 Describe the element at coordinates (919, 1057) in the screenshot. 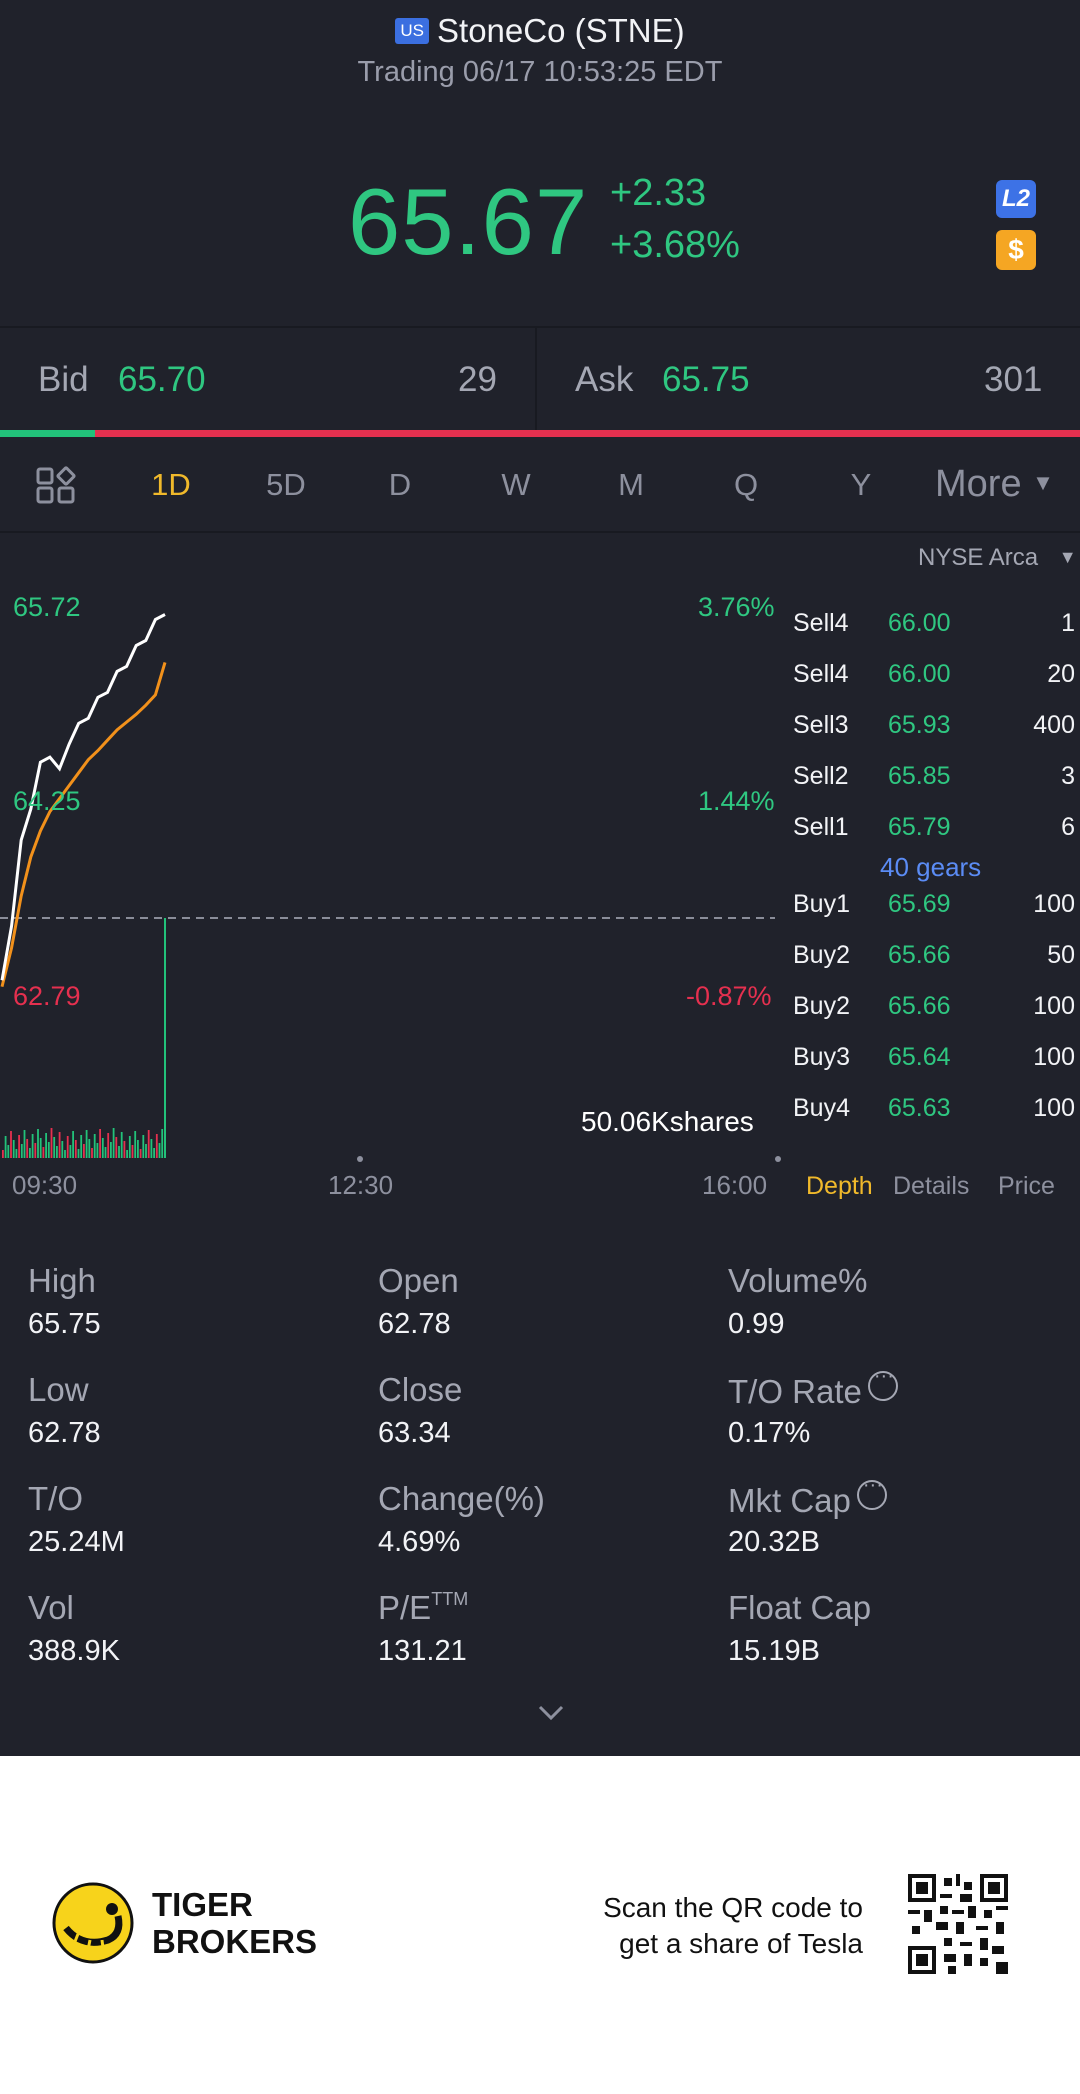

I see `depth-price: 65.64` at that location.